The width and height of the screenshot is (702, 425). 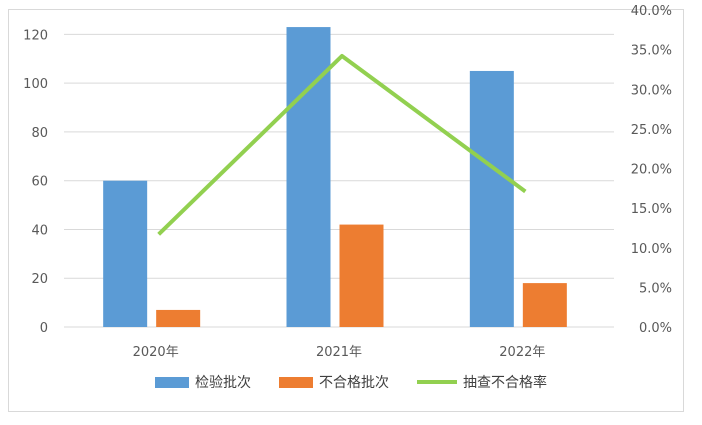 I want to click on right-tick-label: 15.0%, so click(x=651, y=209).